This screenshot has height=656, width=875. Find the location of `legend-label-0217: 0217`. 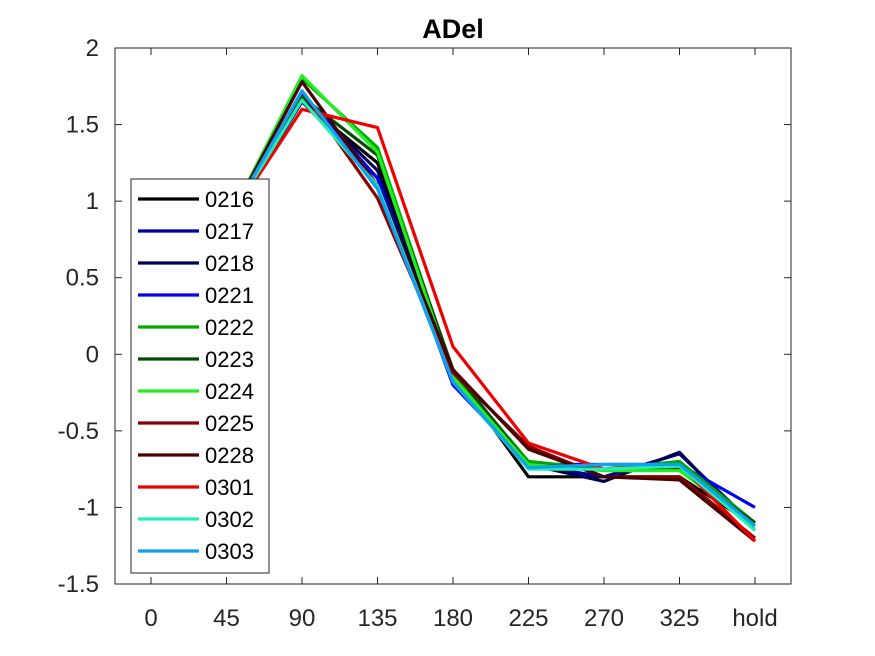

legend-label-0217: 0217 is located at coordinates (229, 231).